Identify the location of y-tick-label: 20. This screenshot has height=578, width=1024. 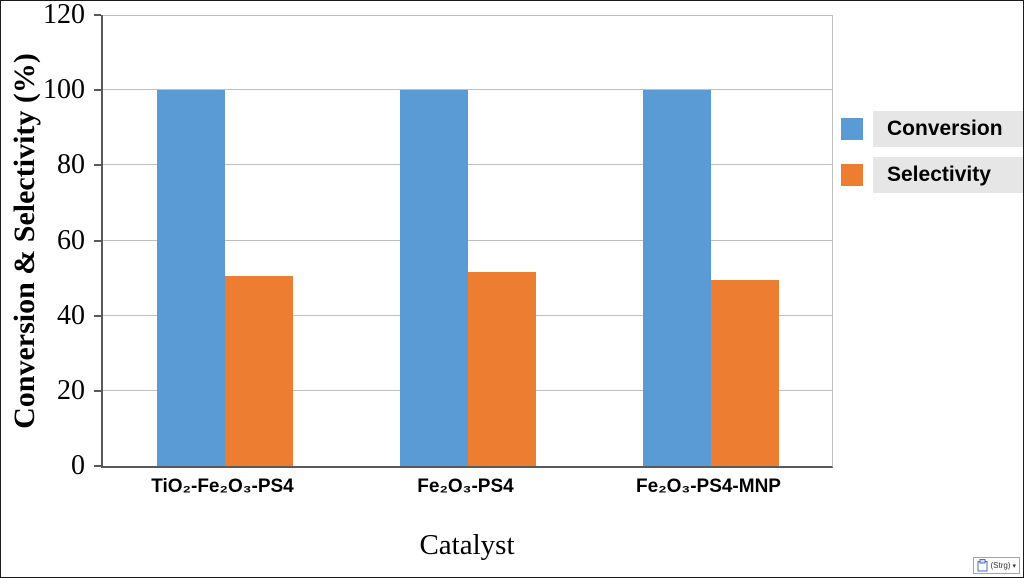
(71, 390).